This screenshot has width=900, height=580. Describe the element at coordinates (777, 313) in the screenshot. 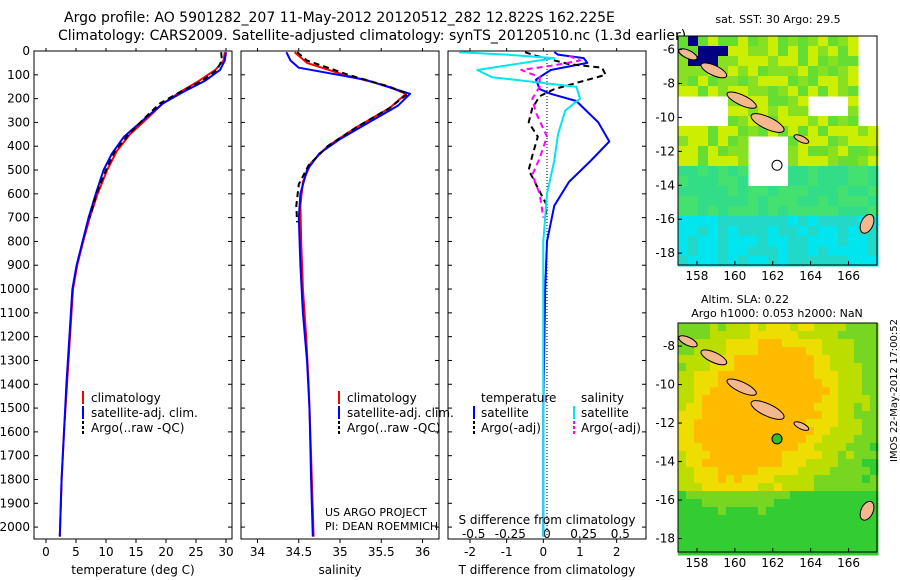

I see `sla-map-title-2: Argo h1000: 0.053 h2000: NaN` at that location.